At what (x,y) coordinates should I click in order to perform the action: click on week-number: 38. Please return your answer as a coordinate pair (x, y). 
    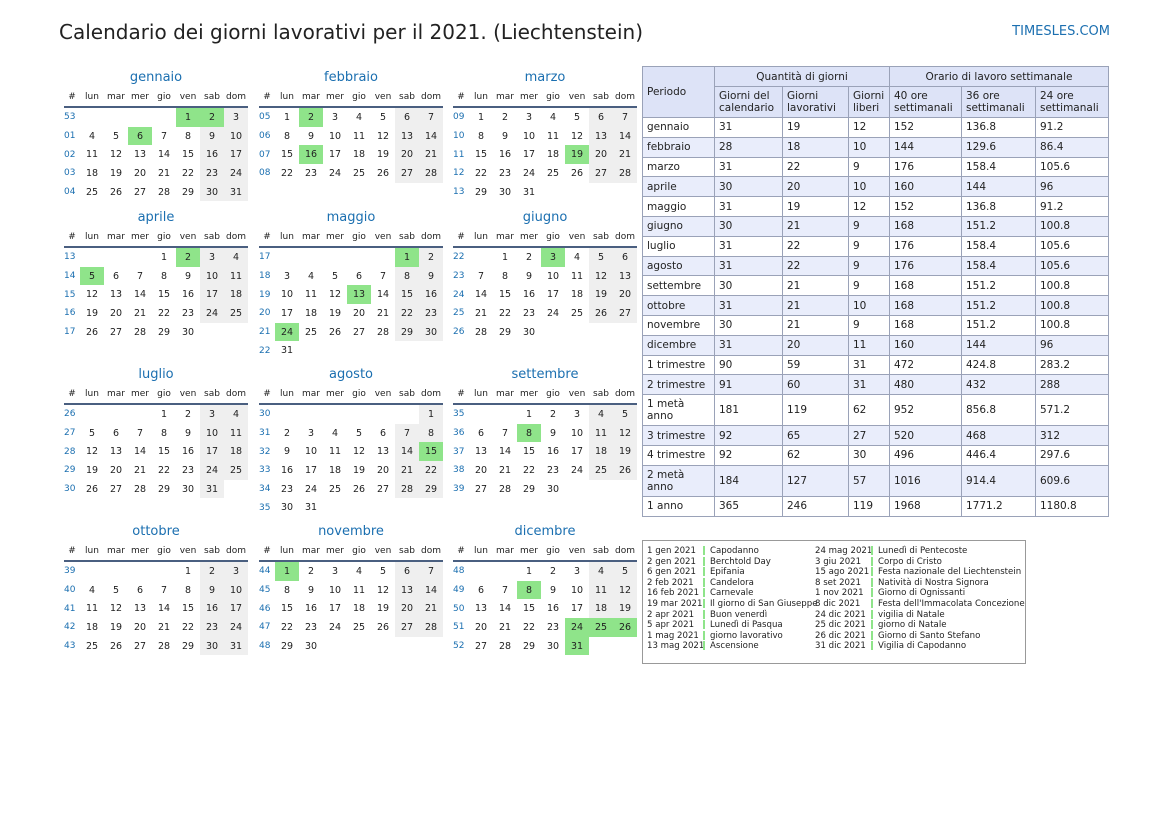
    Looking at the image, I should click on (459, 470).